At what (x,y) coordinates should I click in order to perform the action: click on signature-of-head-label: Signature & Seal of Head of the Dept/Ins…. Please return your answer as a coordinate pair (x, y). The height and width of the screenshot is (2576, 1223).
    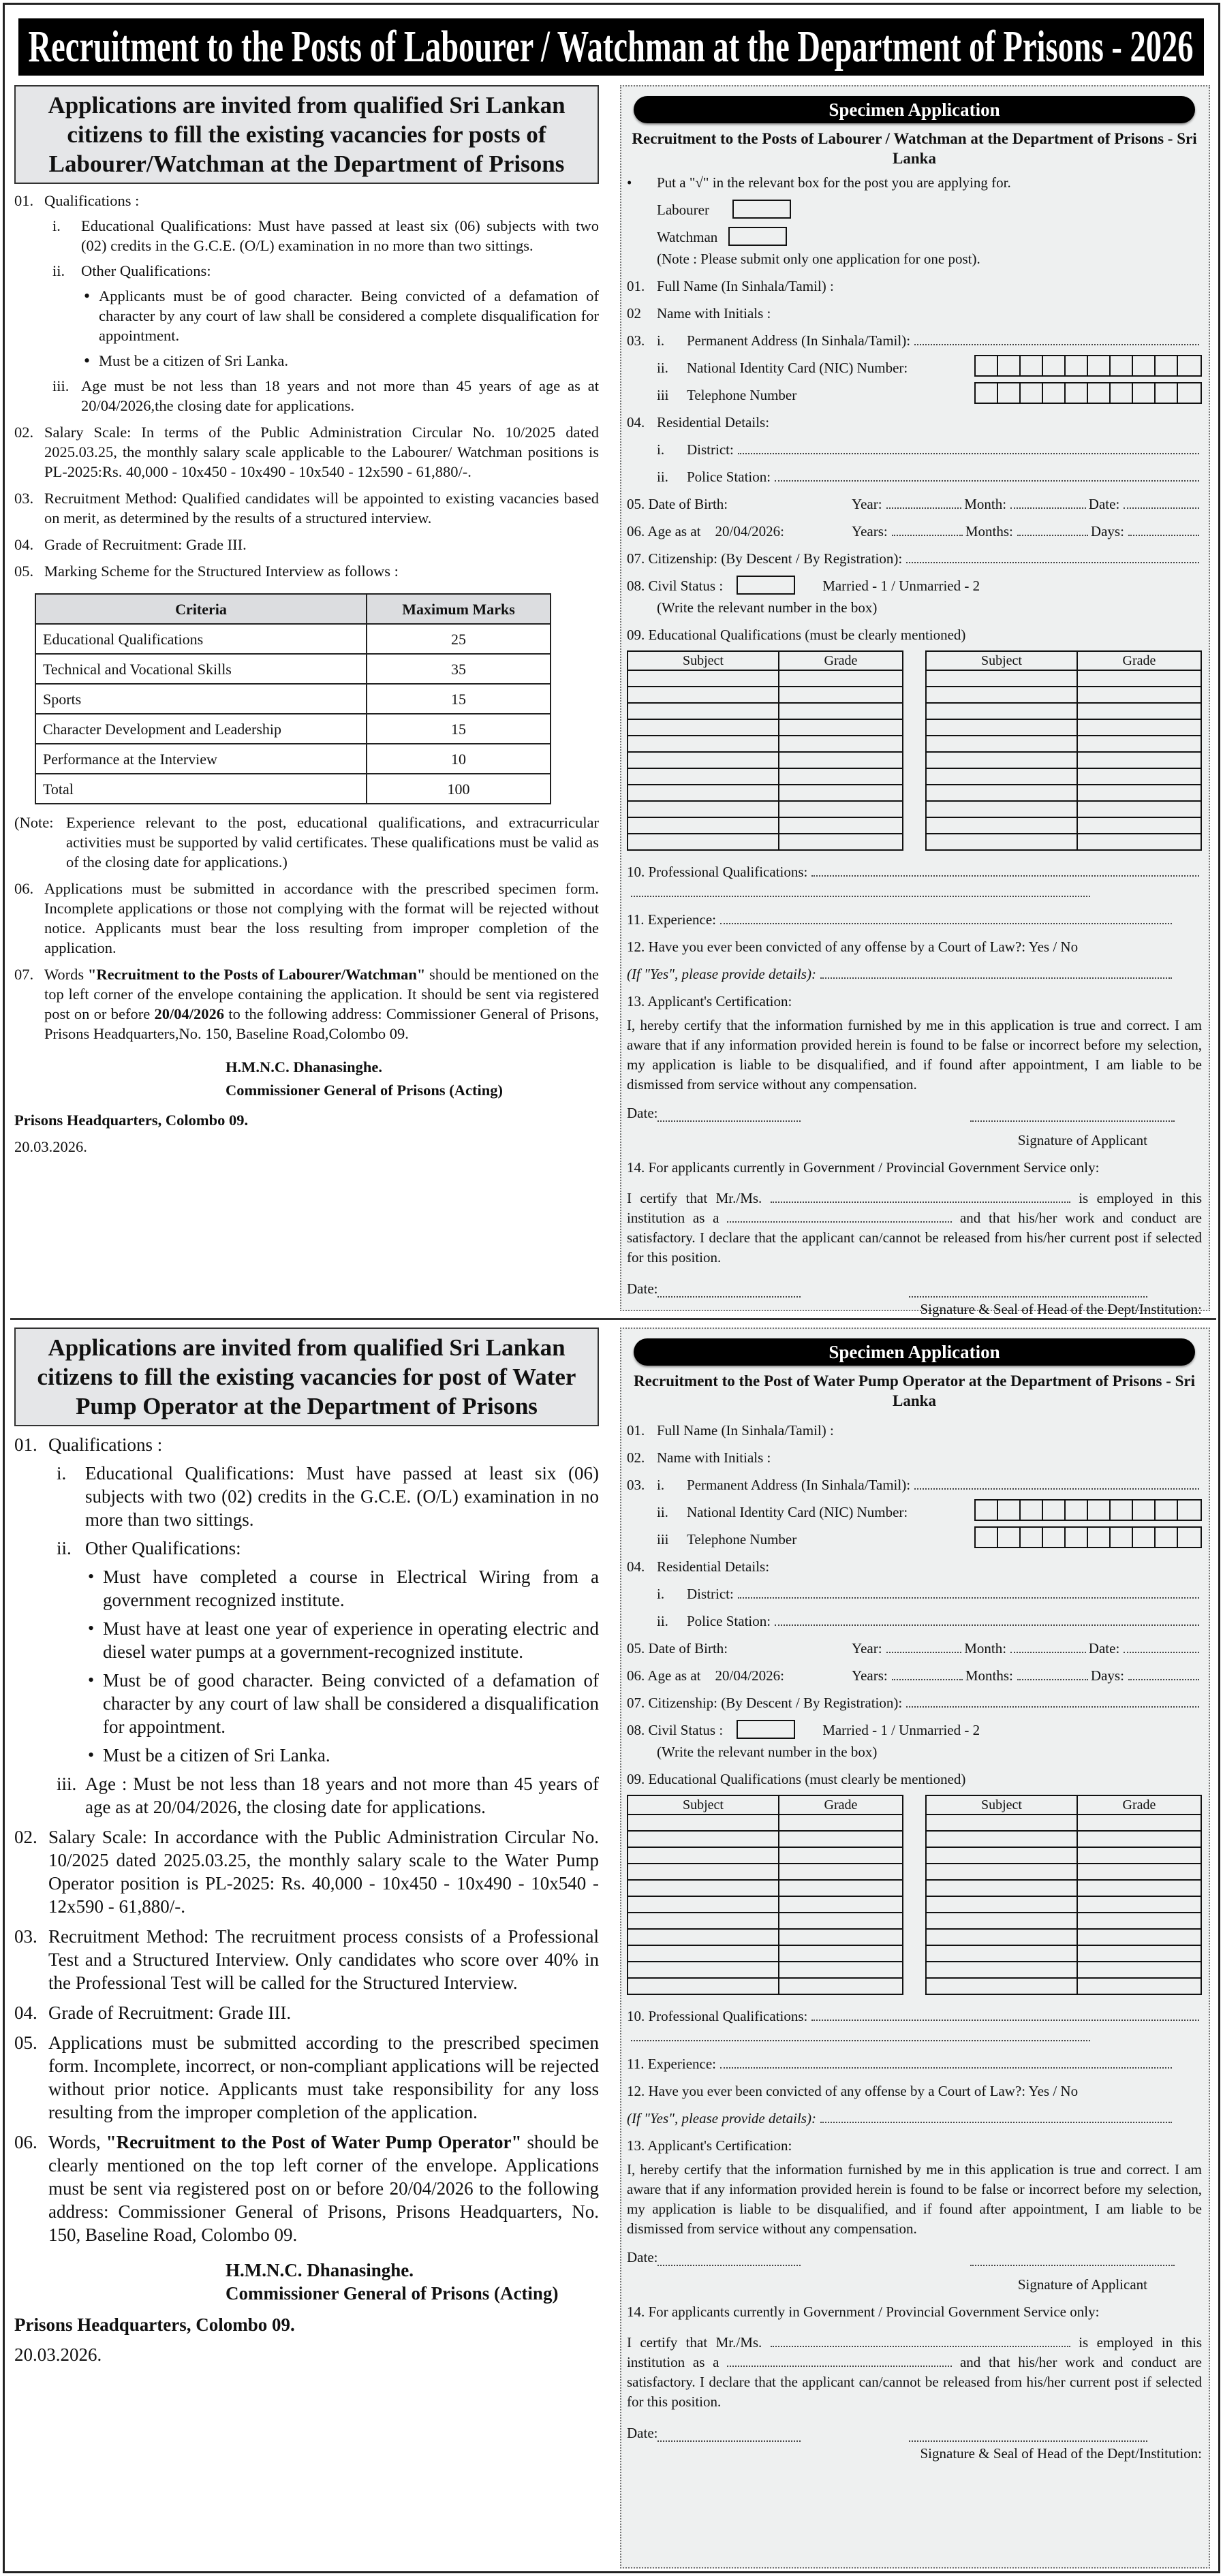
    Looking at the image, I should click on (1061, 2453).